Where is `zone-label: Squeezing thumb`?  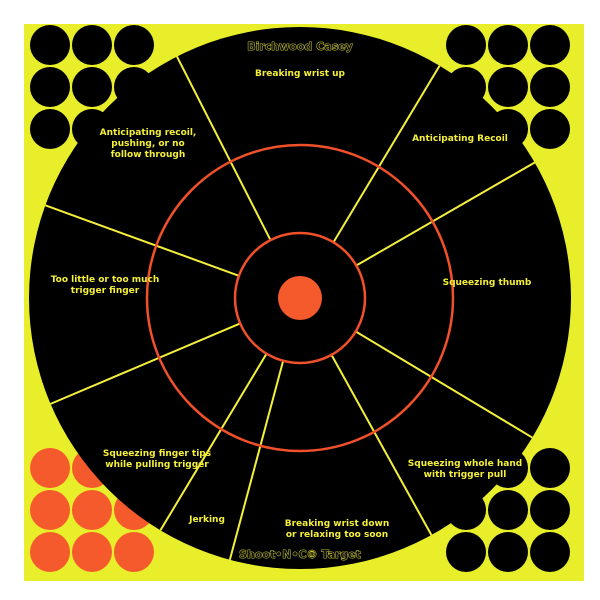 zone-label: Squeezing thumb is located at coordinates (487, 283).